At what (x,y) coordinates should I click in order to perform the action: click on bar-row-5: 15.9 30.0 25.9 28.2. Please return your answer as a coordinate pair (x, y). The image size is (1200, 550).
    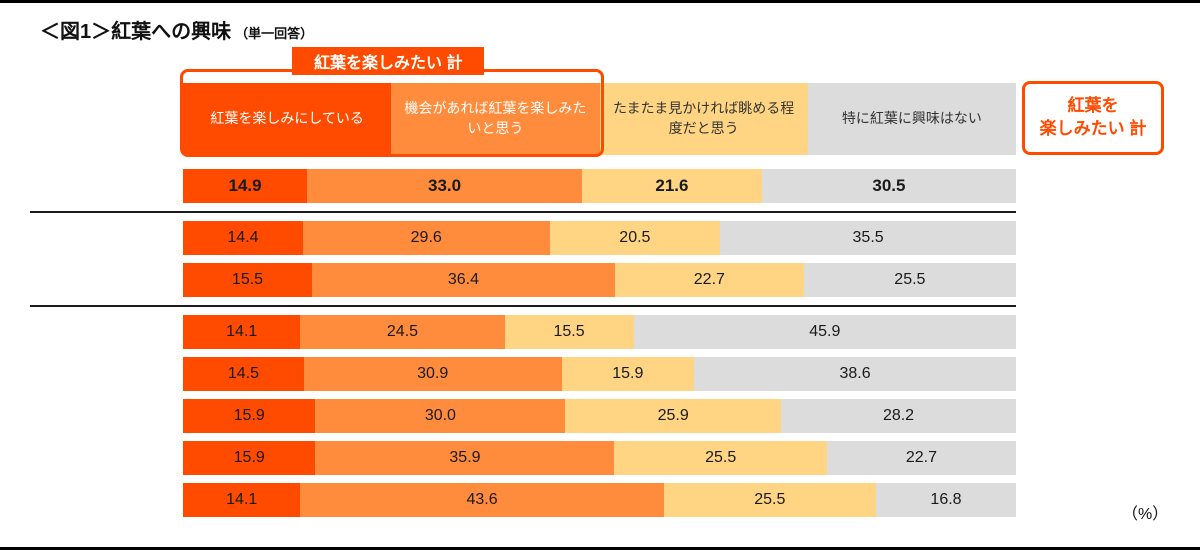
    Looking at the image, I should click on (599, 416).